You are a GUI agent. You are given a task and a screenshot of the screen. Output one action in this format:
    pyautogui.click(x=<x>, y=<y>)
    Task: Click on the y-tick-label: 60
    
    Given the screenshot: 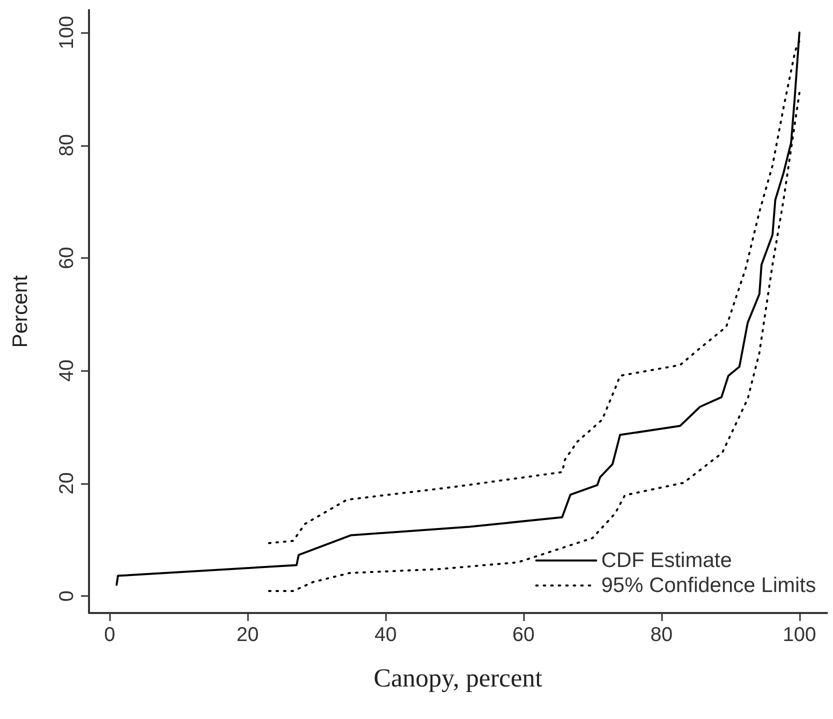 What is the action you would take?
    pyautogui.click(x=67, y=258)
    